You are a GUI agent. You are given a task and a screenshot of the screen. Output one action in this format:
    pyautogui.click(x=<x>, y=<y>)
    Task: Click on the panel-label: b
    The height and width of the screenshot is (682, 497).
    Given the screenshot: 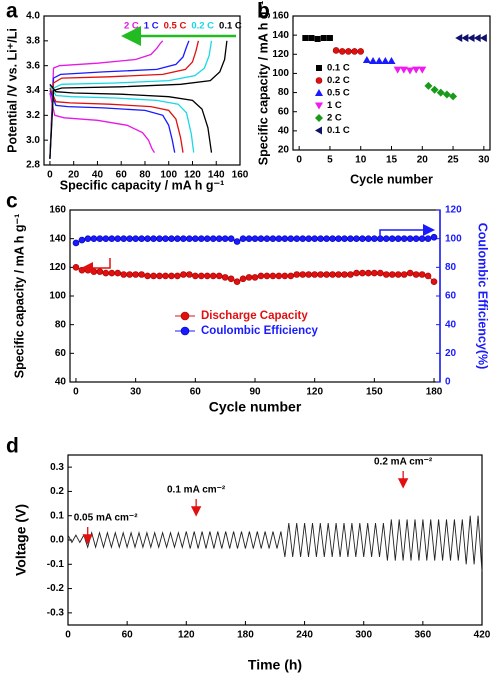 What is the action you would take?
    pyautogui.click(x=263, y=11)
    